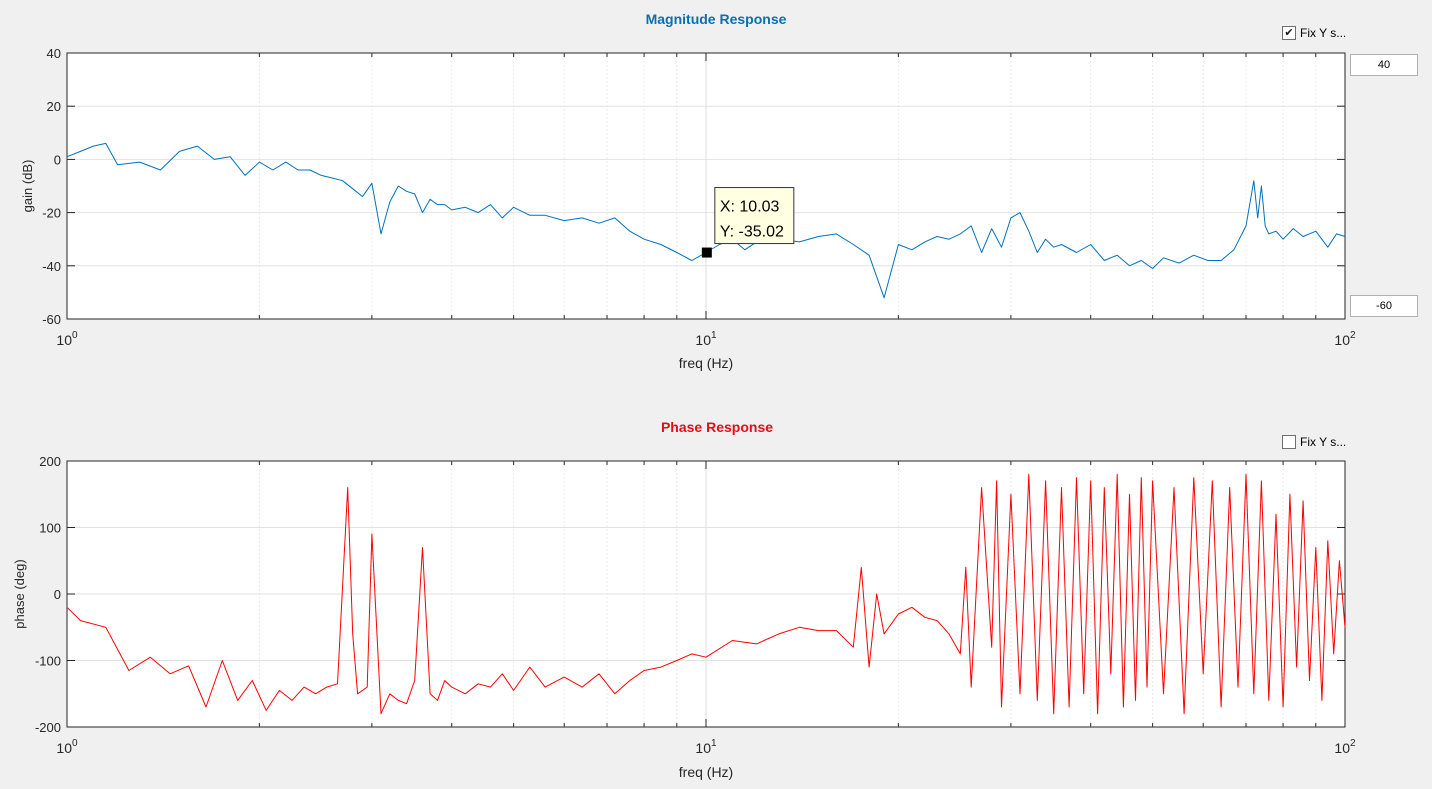  What do you see at coordinates (1289, 33) in the screenshot?
I see `checkmark-icon: ✔` at bounding box center [1289, 33].